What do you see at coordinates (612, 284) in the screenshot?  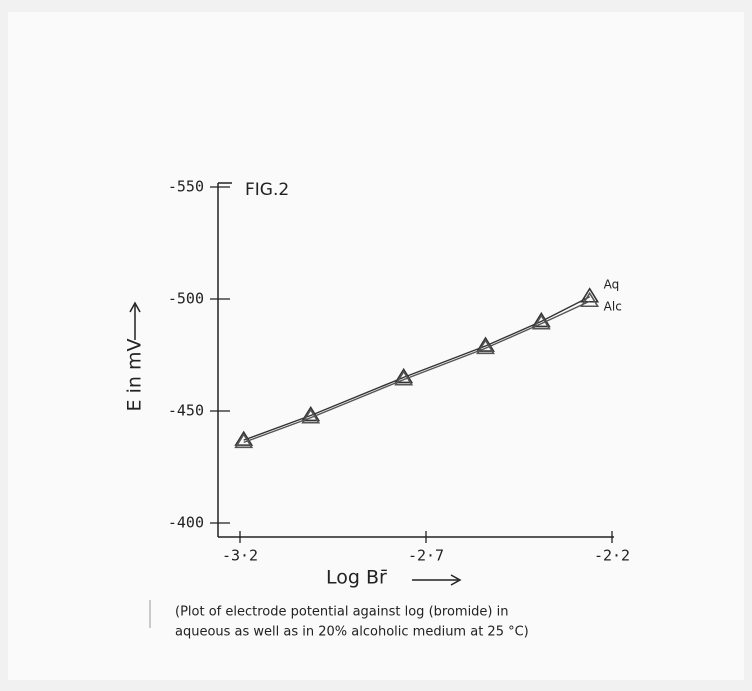 I see `legend-label: Aq` at bounding box center [612, 284].